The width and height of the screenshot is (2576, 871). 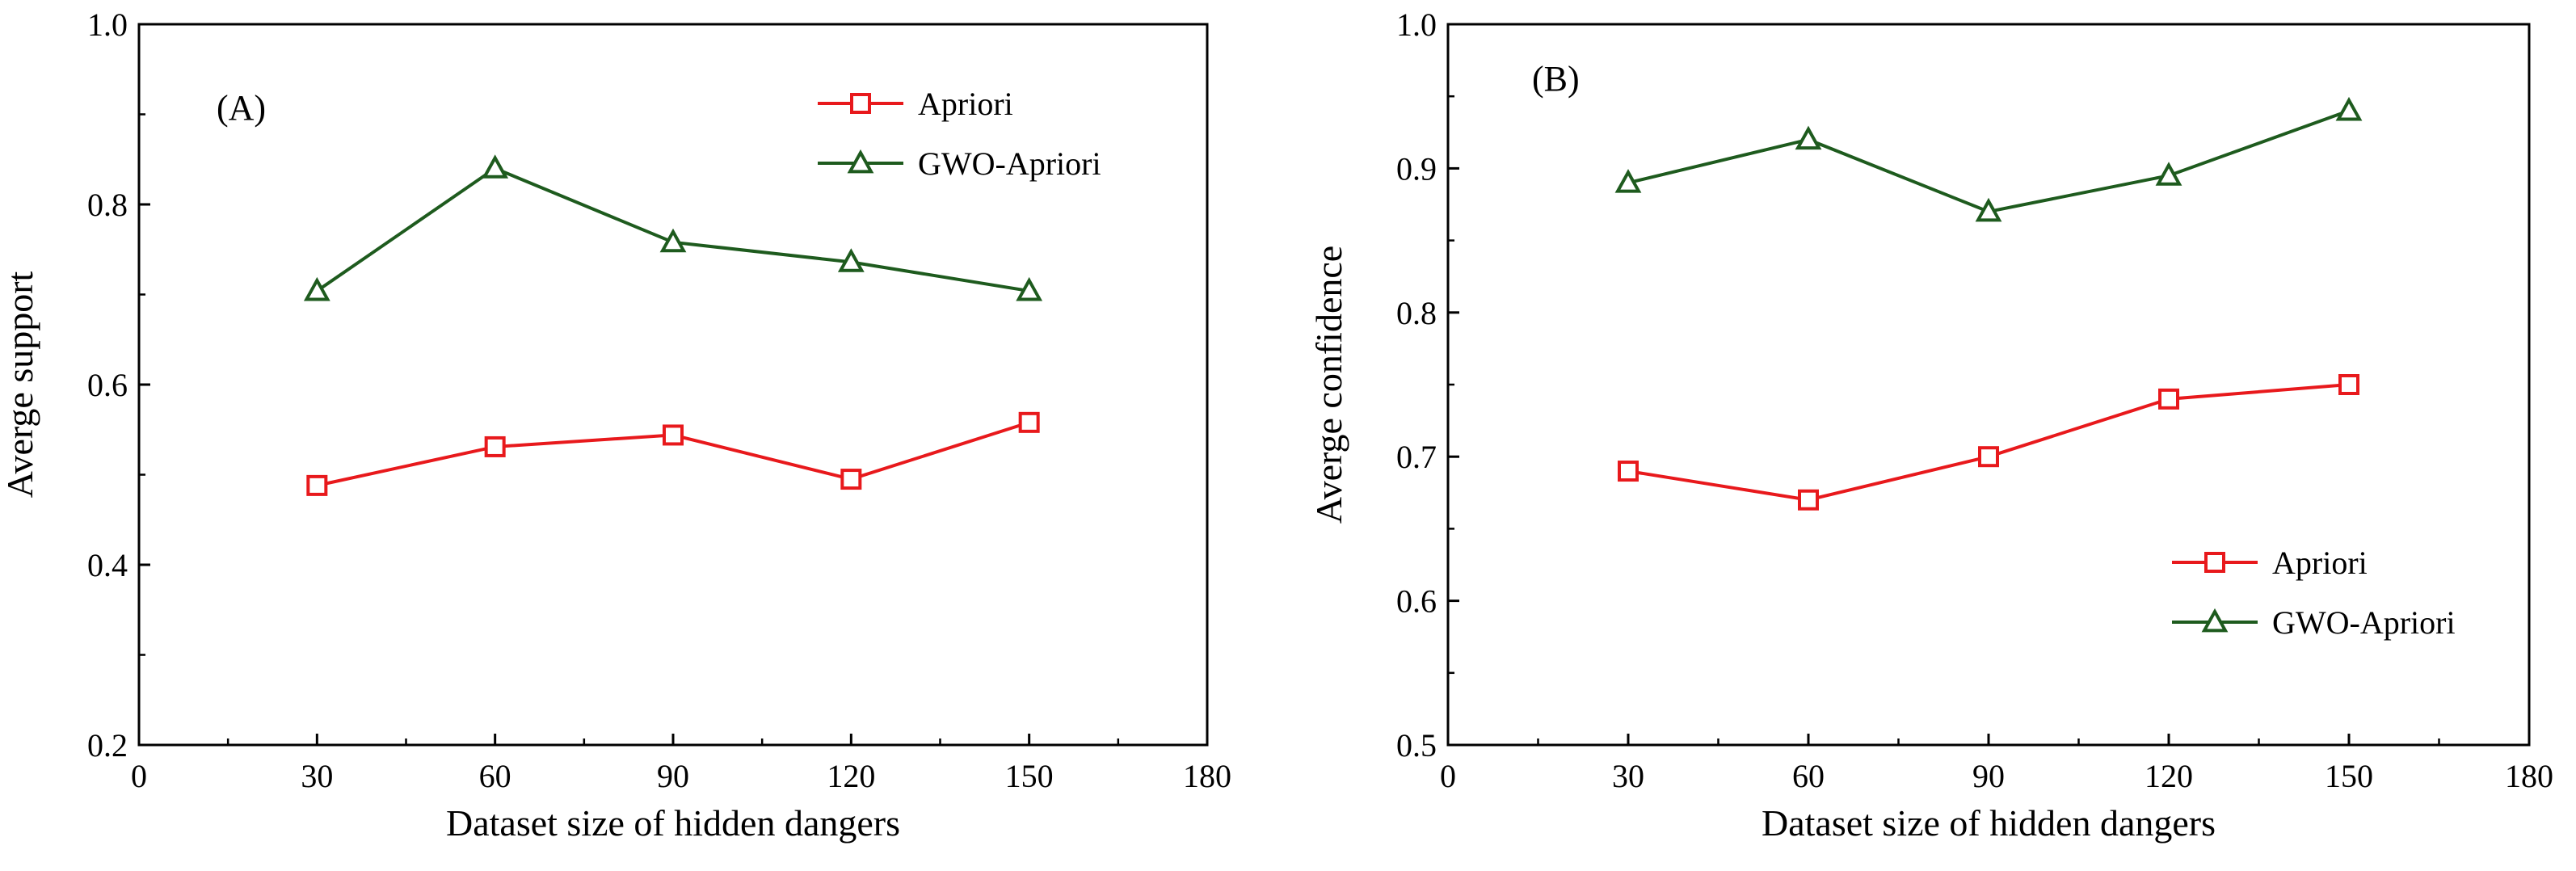 I want to click on y-tick-label: 0.2, so click(x=107, y=745).